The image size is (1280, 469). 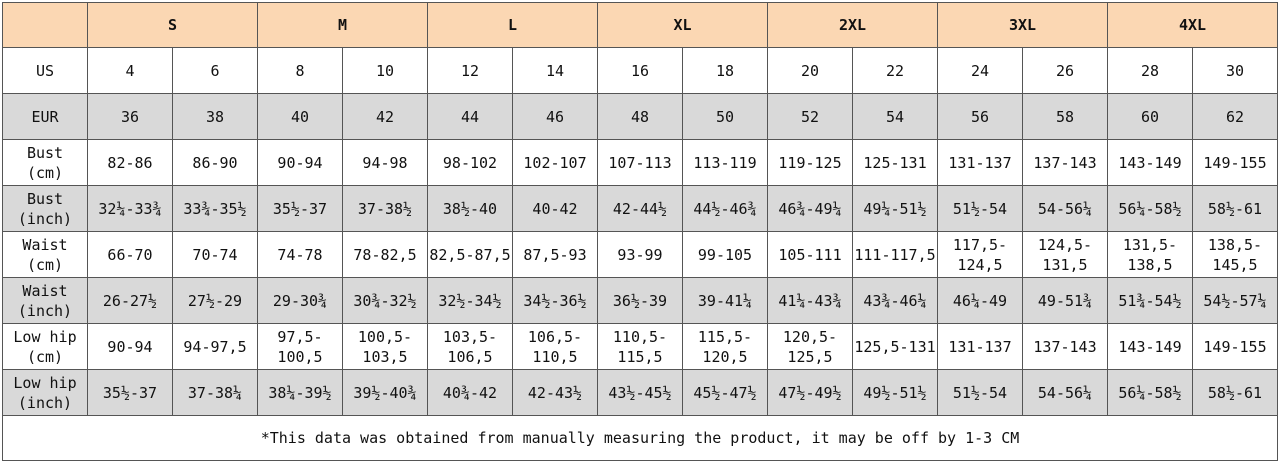 What do you see at coordinates (1192, 25) in the screenshot?
I see `size-header-cell: 4XL` at bounding box center [1192, 25].